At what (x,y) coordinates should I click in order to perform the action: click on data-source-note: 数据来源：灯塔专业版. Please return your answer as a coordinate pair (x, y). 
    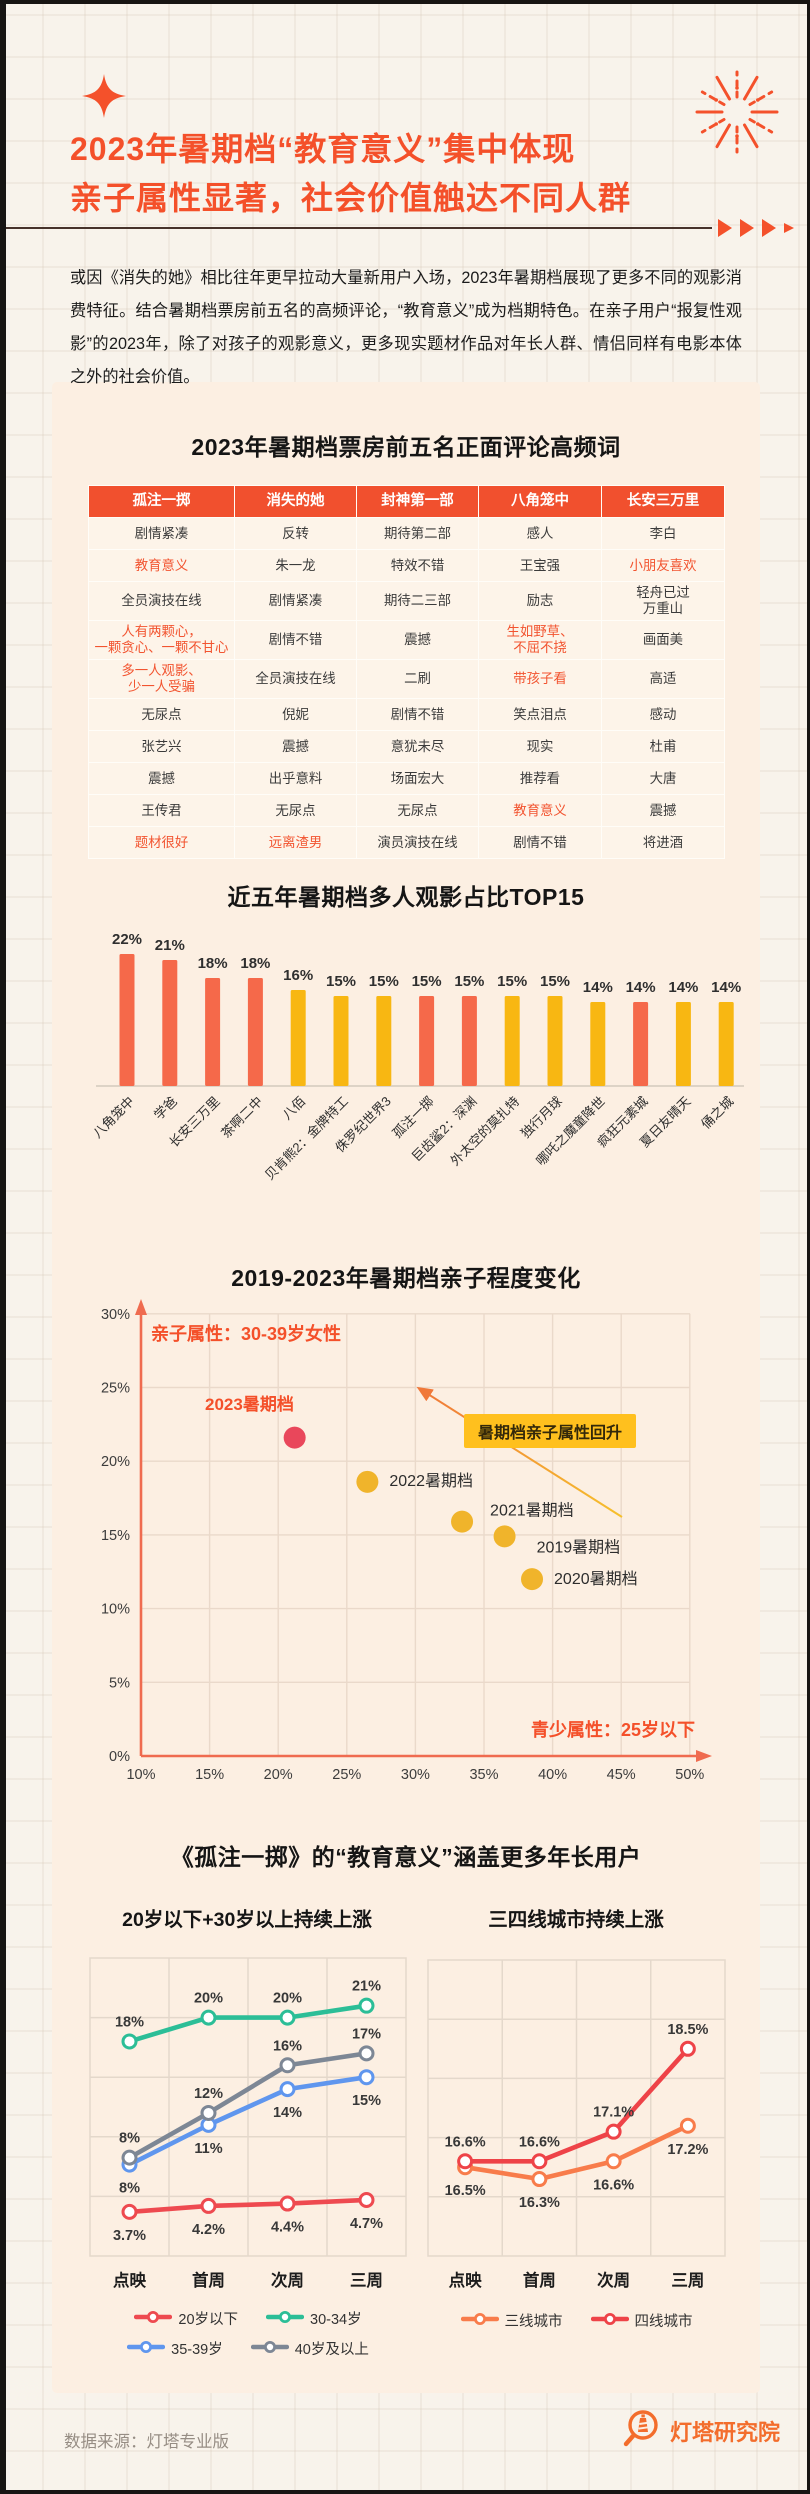
    Looking at the image, I should click on (146, 2442).